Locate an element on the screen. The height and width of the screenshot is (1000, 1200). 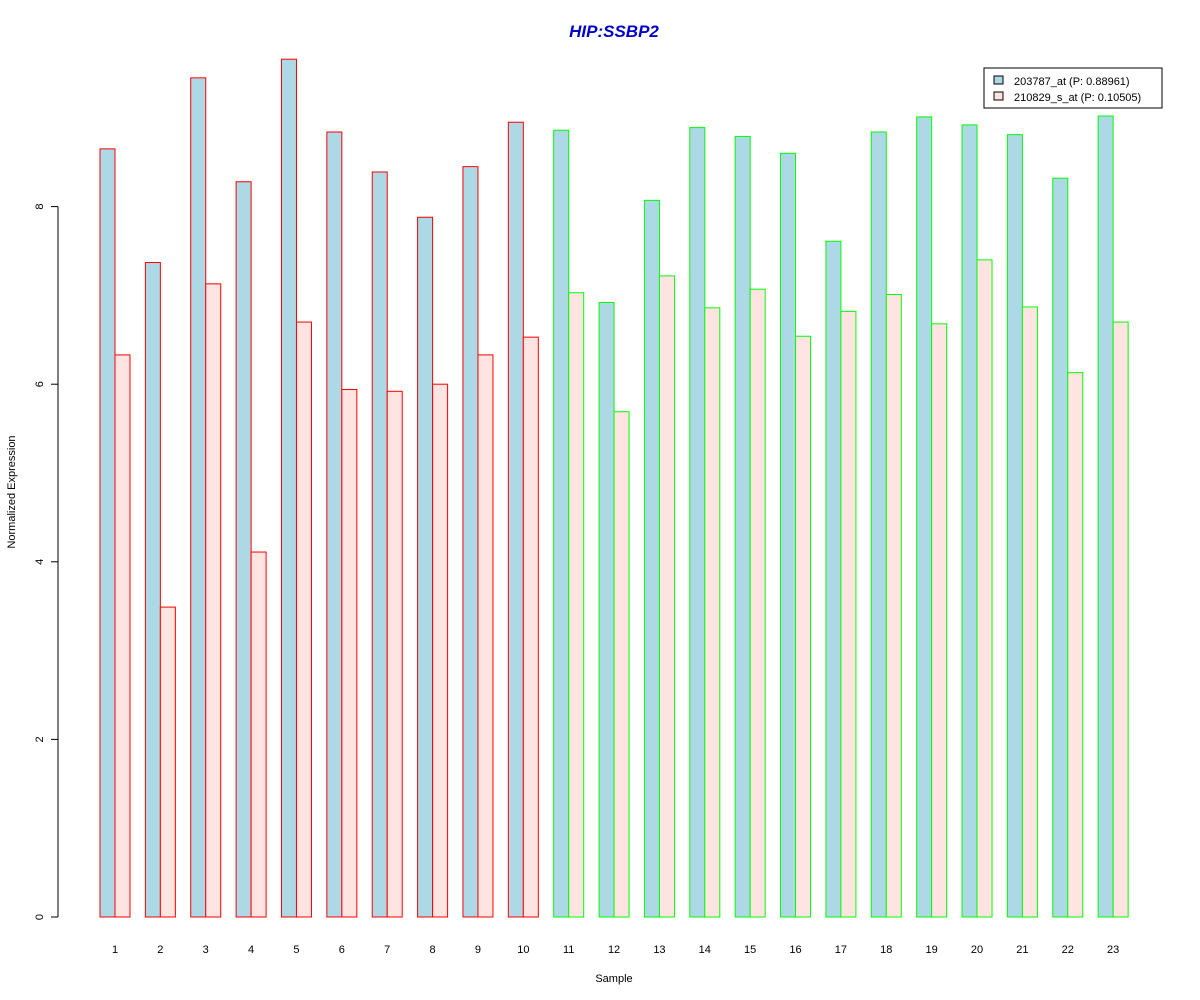
legend-swatch-203787-at is located at coordinates (998, 80).